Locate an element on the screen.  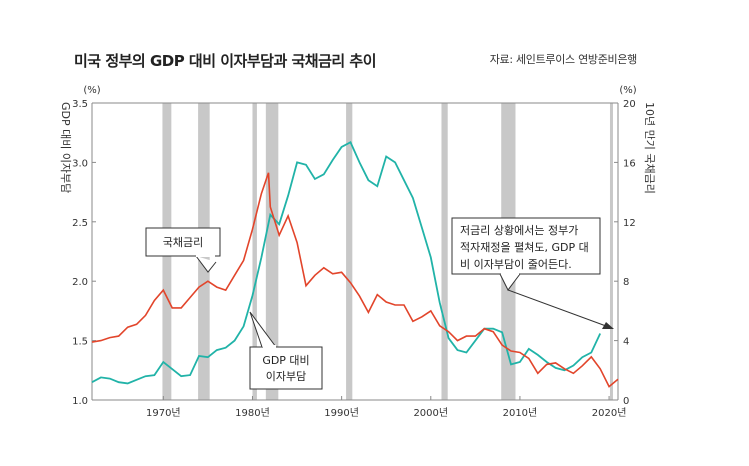
annotation-arrow-line is located at coordinates (557, 308).